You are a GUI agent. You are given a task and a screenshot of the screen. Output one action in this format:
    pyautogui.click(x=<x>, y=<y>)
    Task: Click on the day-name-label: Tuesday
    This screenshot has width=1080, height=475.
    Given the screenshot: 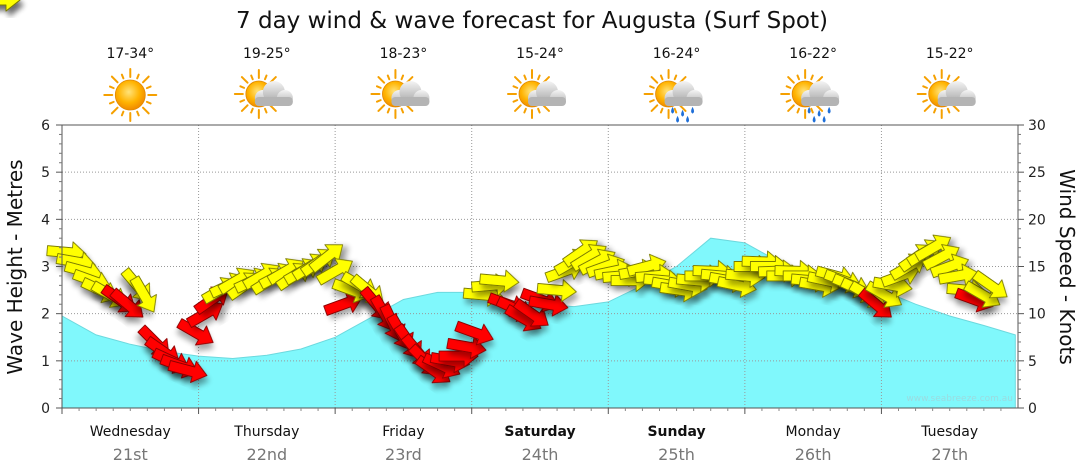 What is the action you would take?
    pyautogui.click(x=949, y=432)
    